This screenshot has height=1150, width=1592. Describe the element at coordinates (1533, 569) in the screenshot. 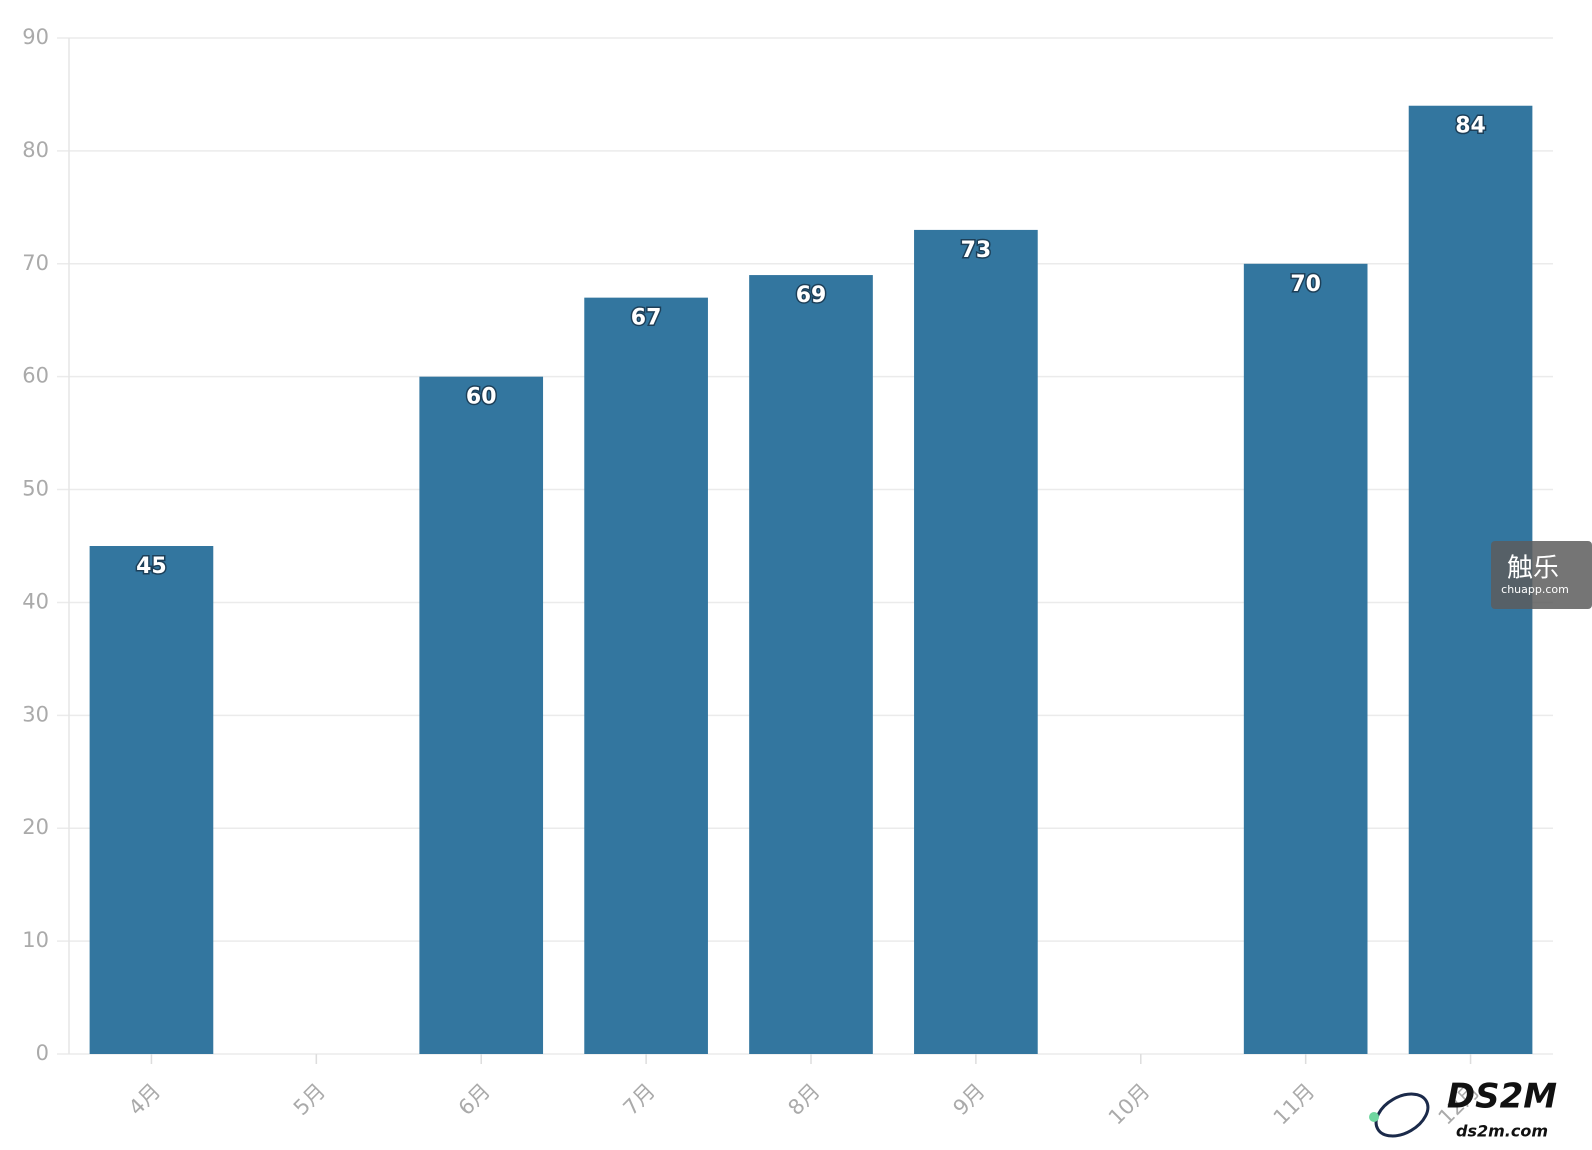

I see `watermark-text: 触乐` at that location.